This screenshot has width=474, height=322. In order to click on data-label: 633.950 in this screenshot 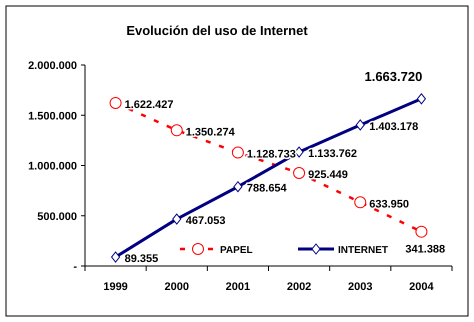, I will do `click(389, 204)`.